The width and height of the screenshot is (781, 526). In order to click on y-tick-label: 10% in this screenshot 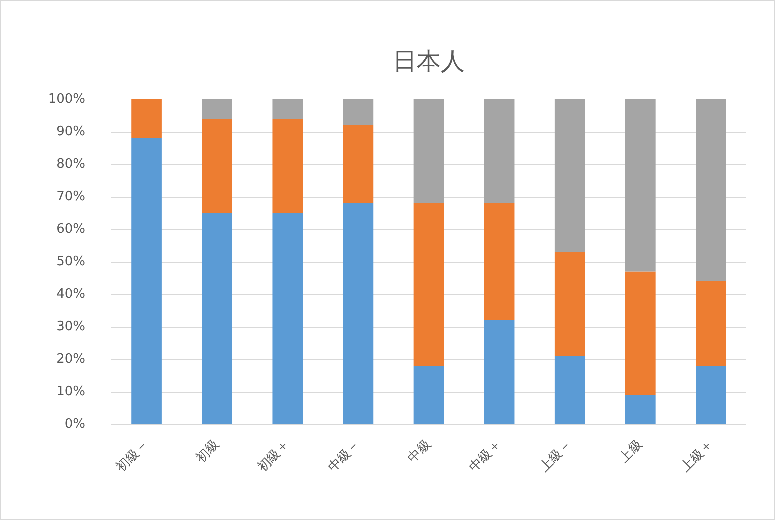, I will do `click(71, 392)`.